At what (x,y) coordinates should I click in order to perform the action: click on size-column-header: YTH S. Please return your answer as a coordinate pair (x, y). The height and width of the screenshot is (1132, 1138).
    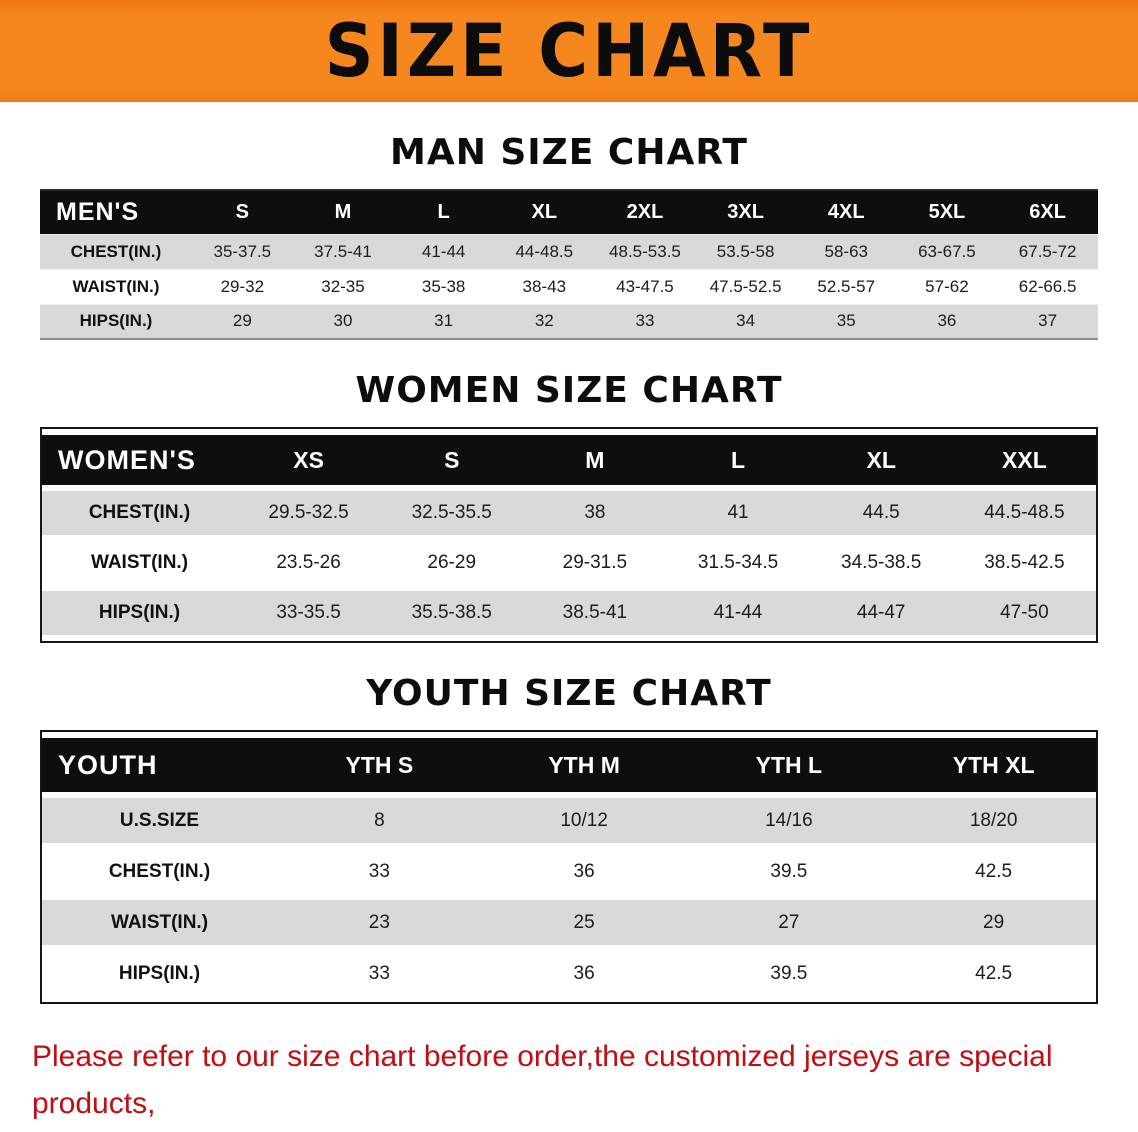
    Looking at the image, I should click on (379, 765).